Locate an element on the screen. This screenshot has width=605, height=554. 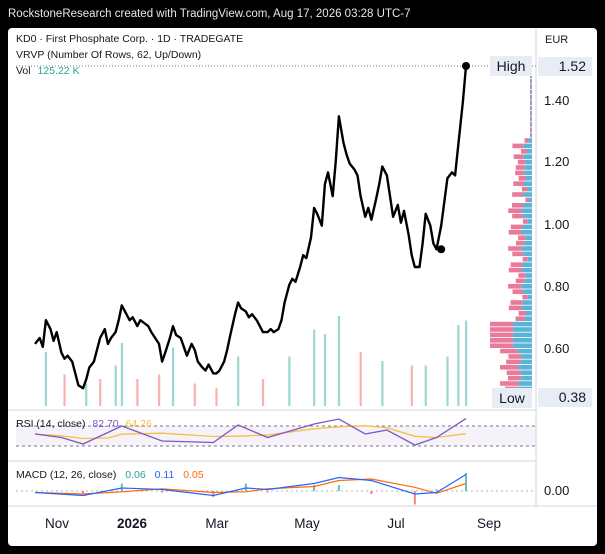
macd-signal-line is located at coordinates (250, 486).